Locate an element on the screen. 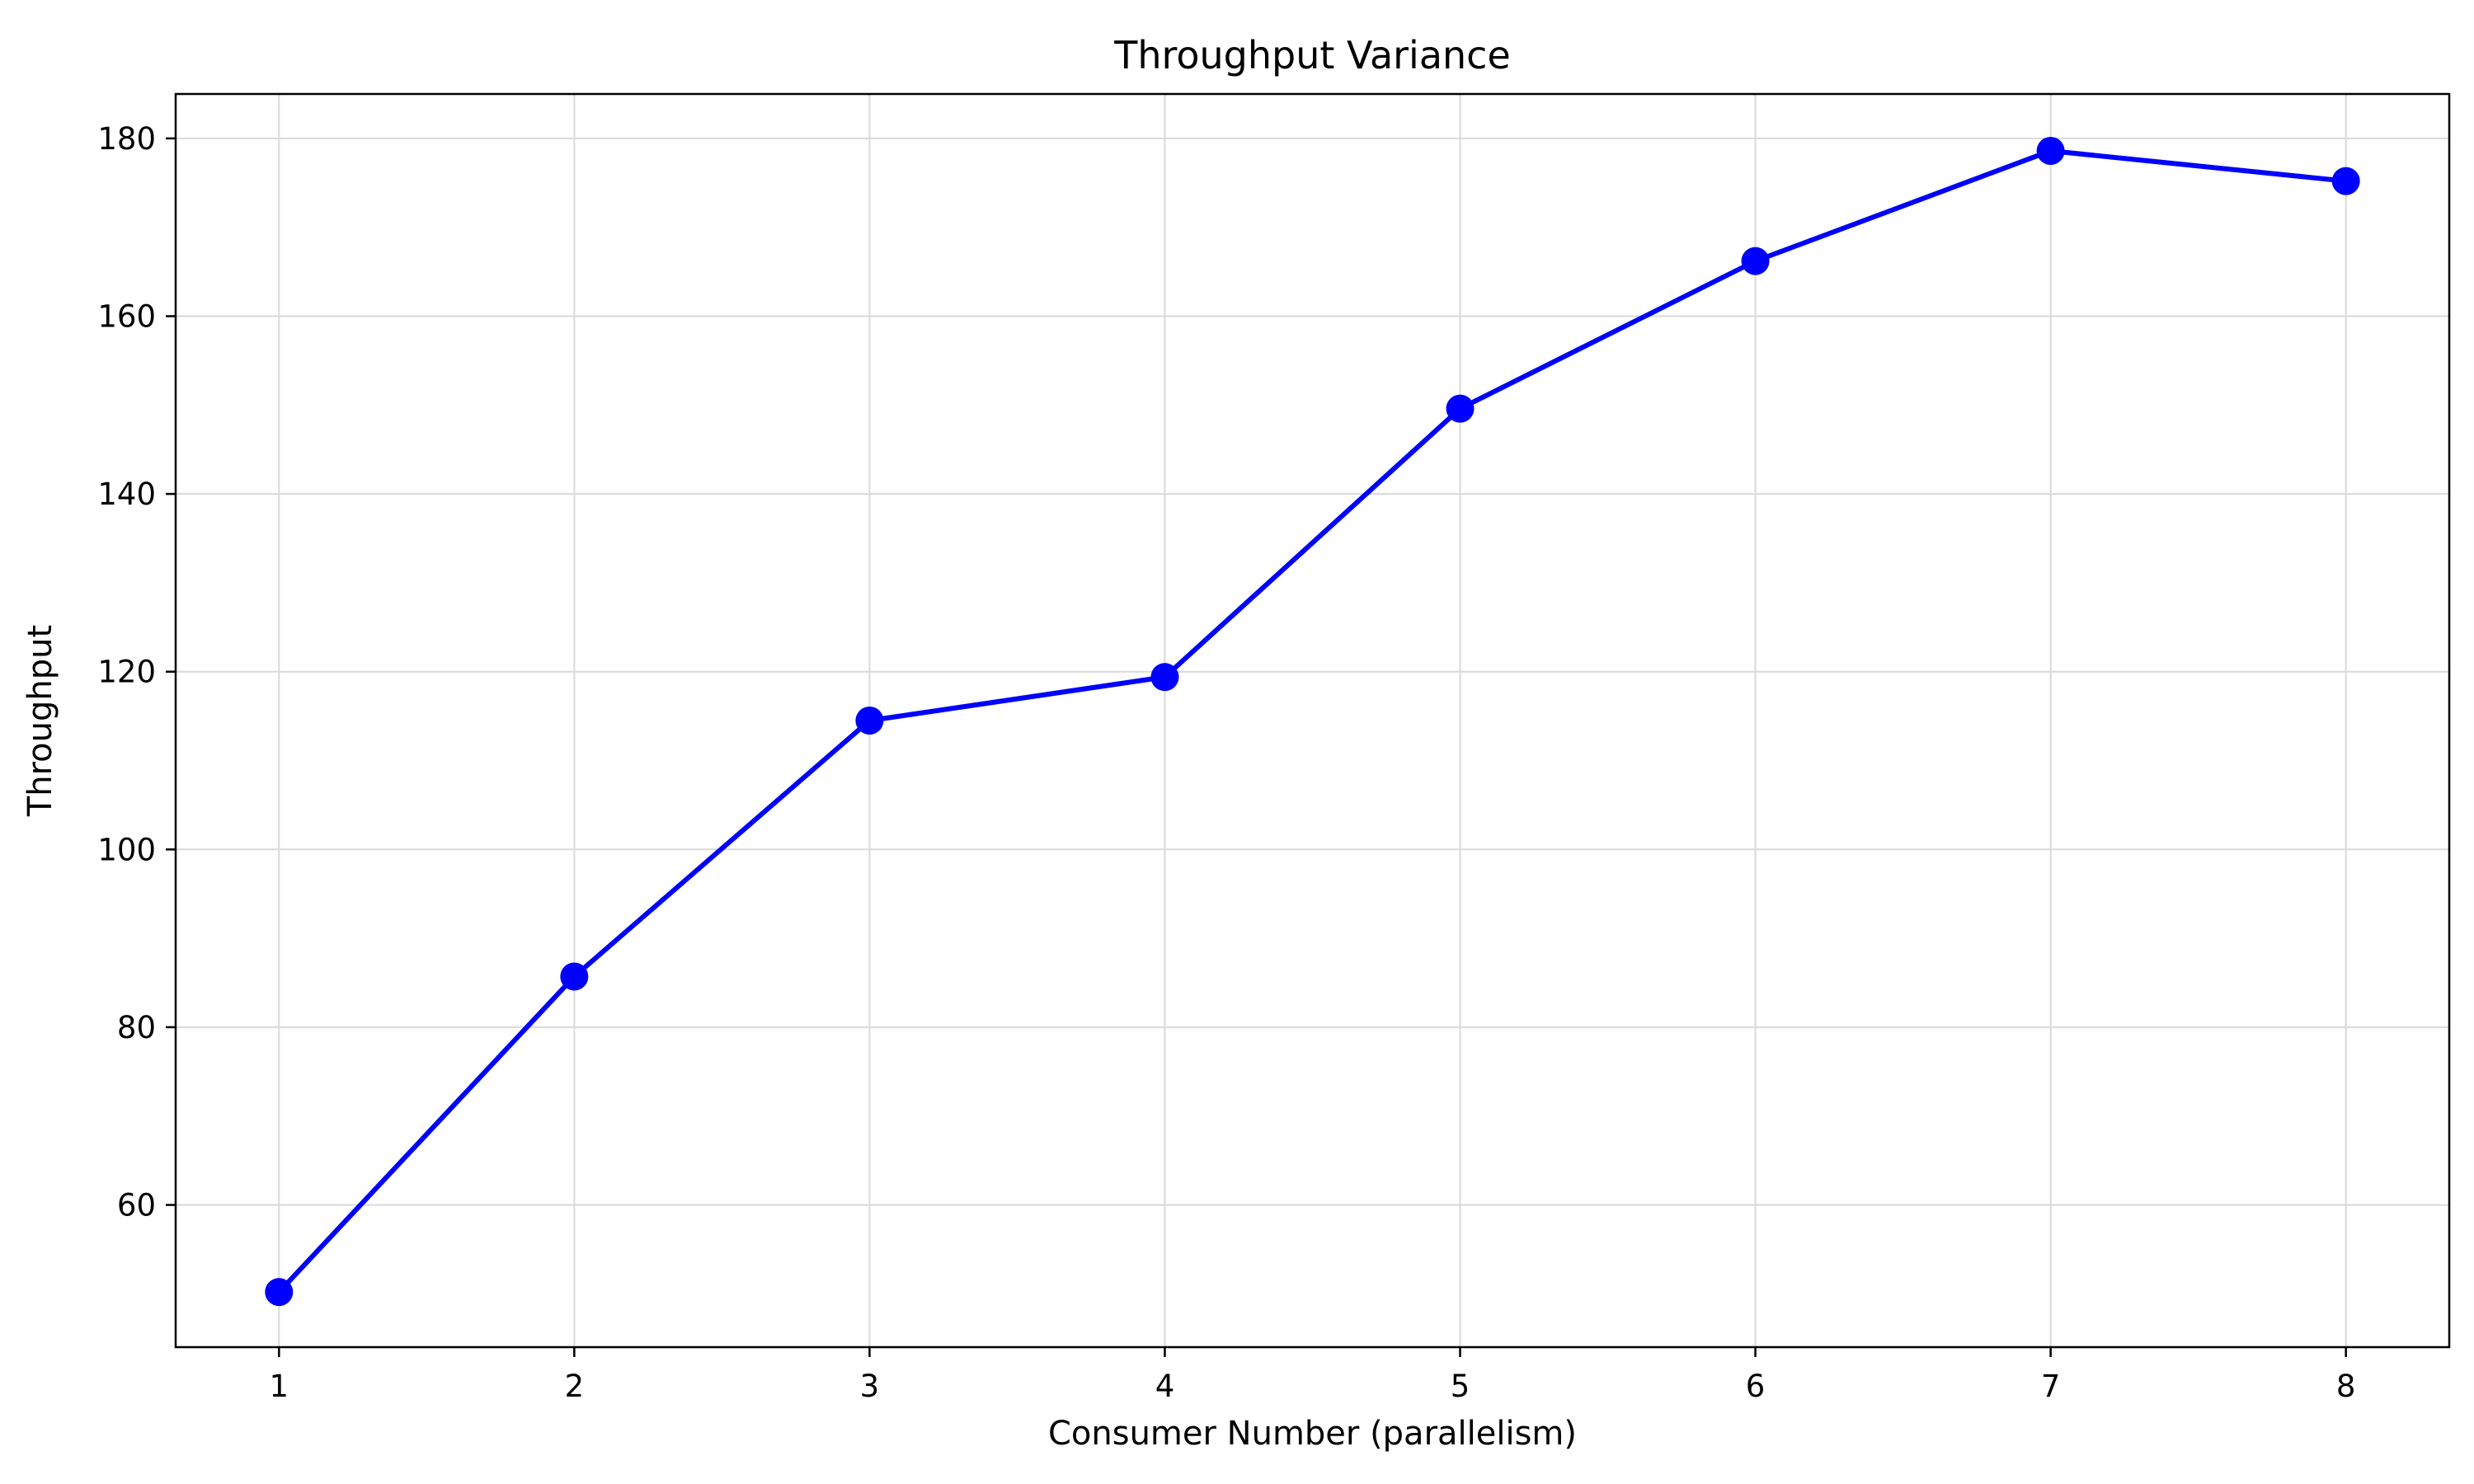 This screenshot has width=2474, height=1484. x-tick-label: 8 is located at coordinates (2346, 1386).